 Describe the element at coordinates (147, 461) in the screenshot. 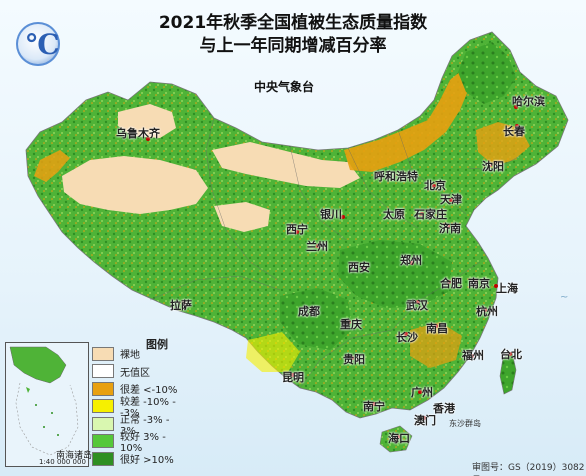

I see `legend-label: 很好 >10%` at that location.